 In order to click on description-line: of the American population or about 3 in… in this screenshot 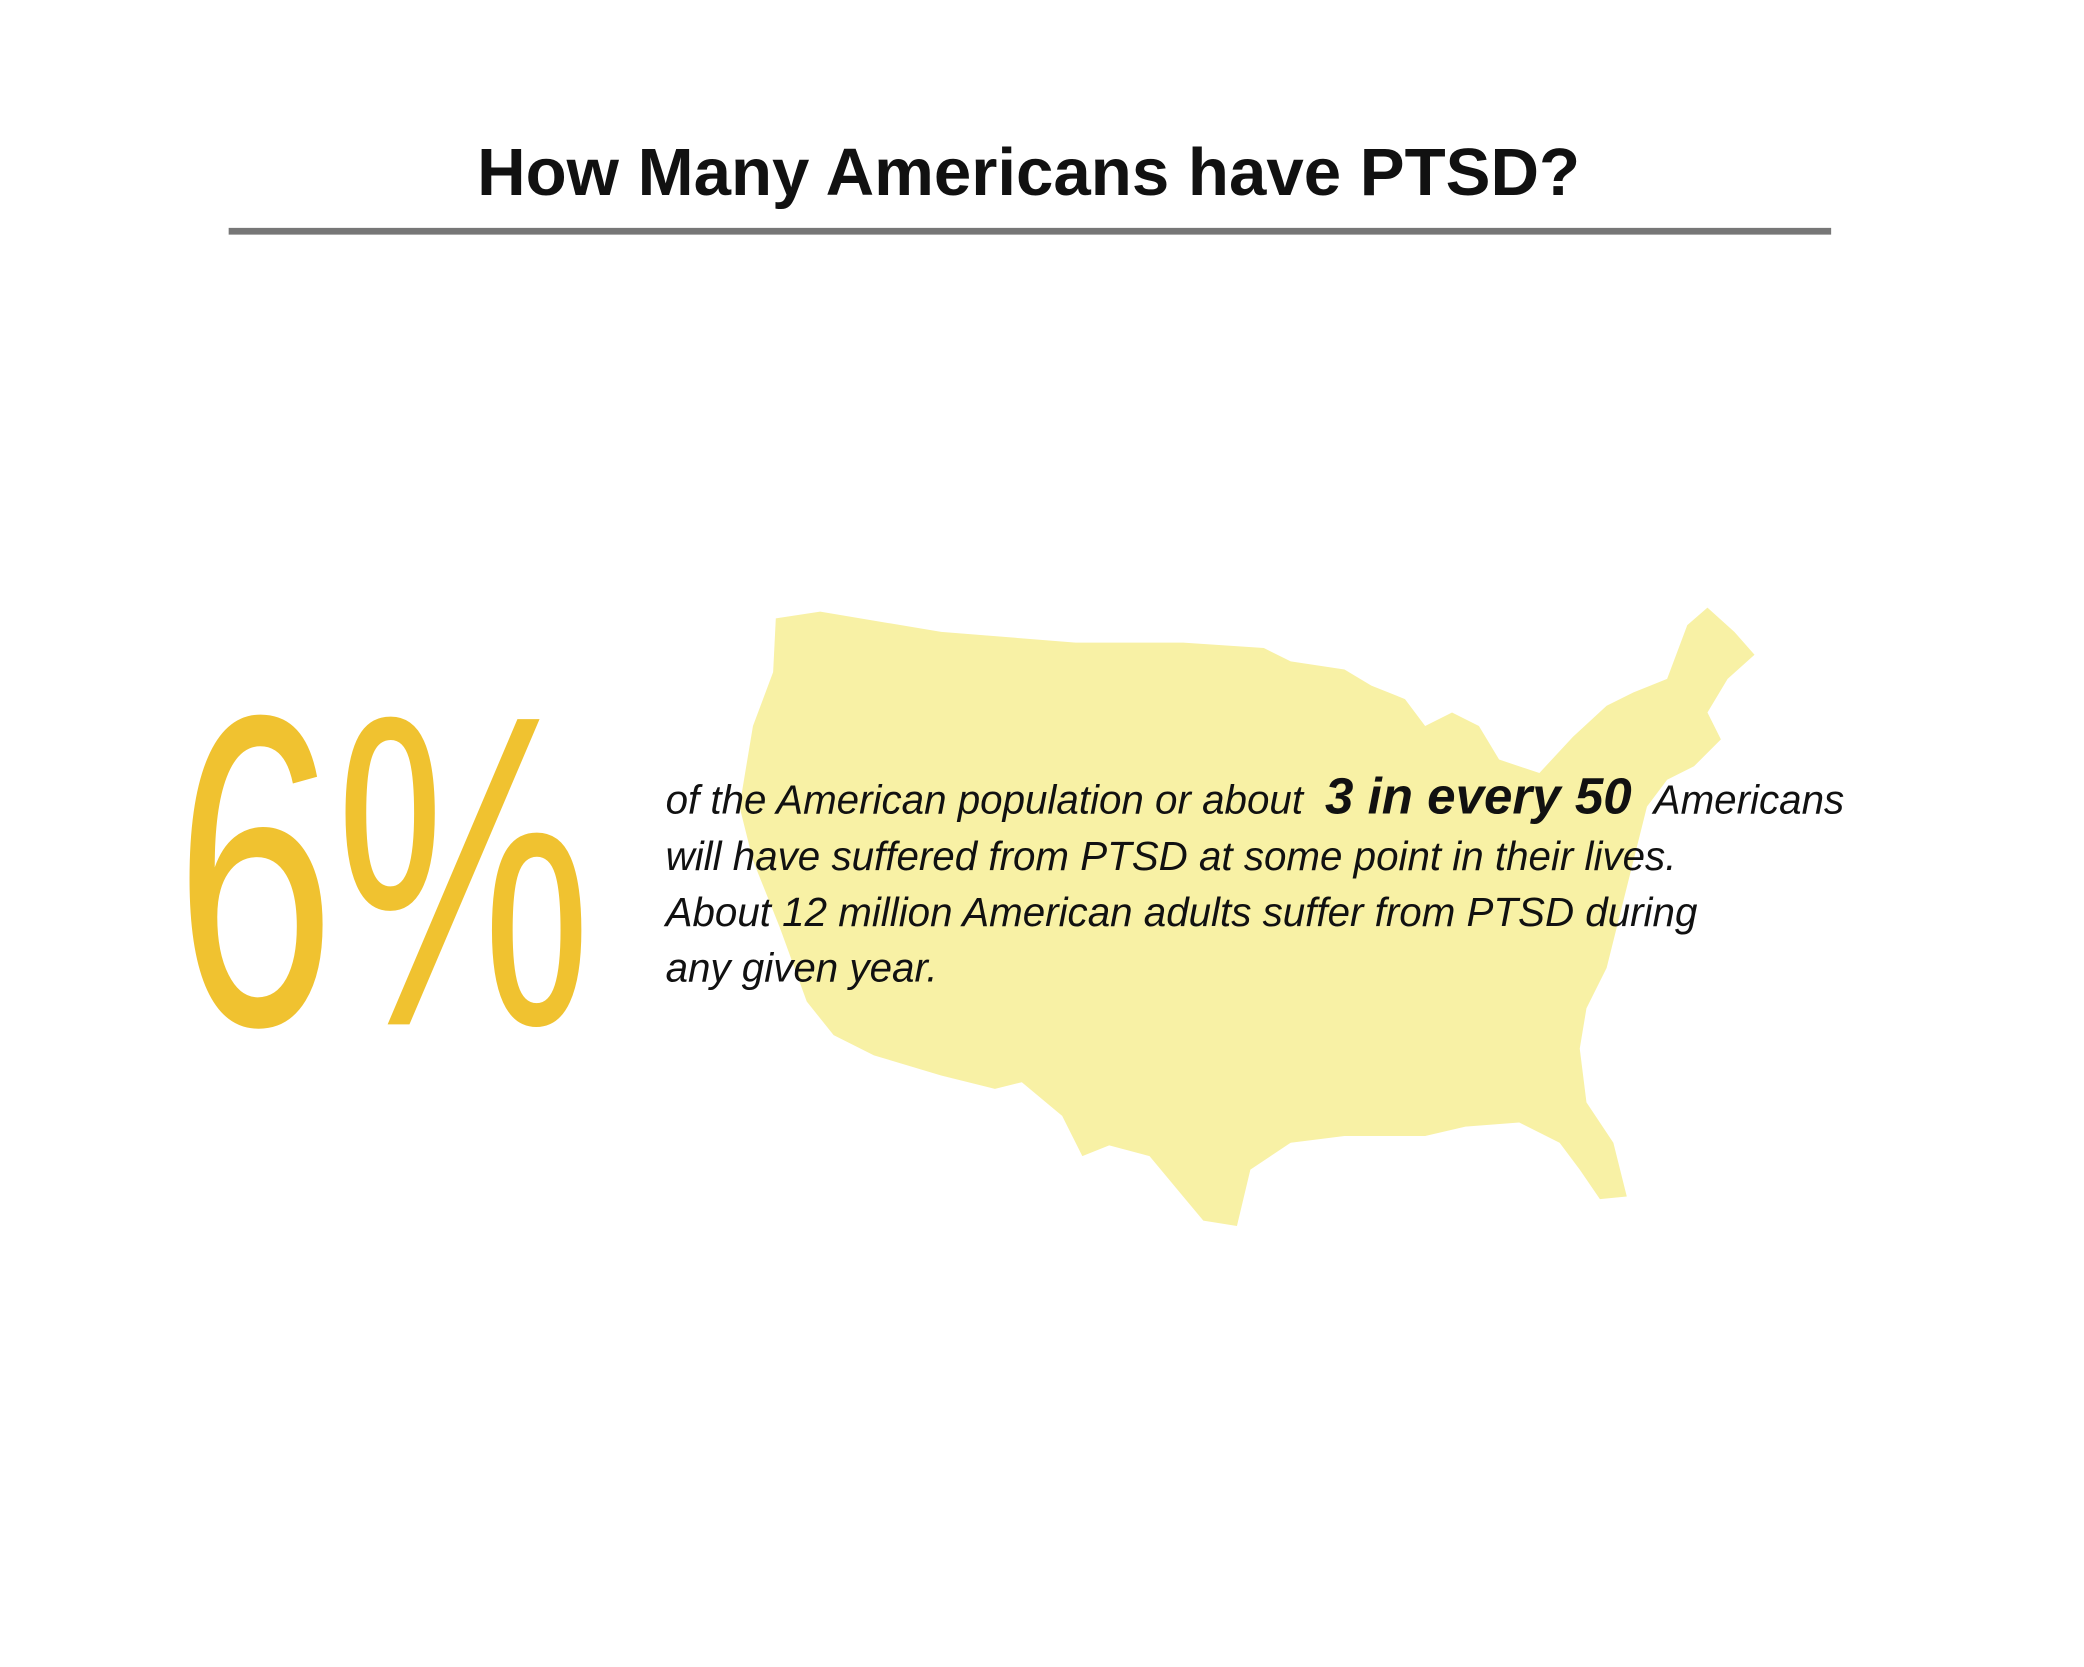, I will do `click(1255, 795)`.